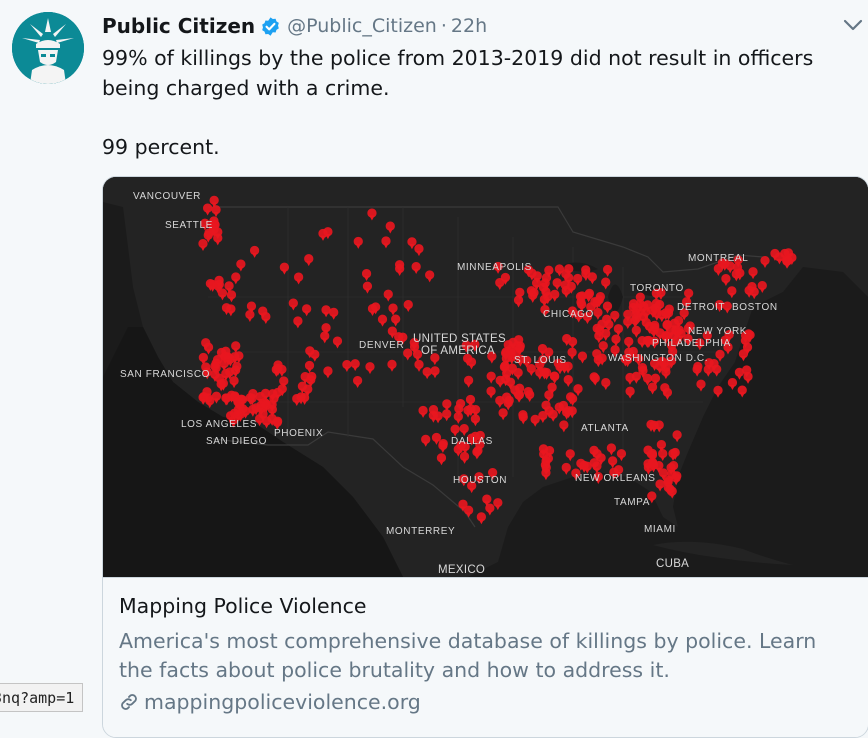  Describe the element at coordinates (243, 606) in the screenshot. I see `card-title: Mapping Police Violence` at that location.